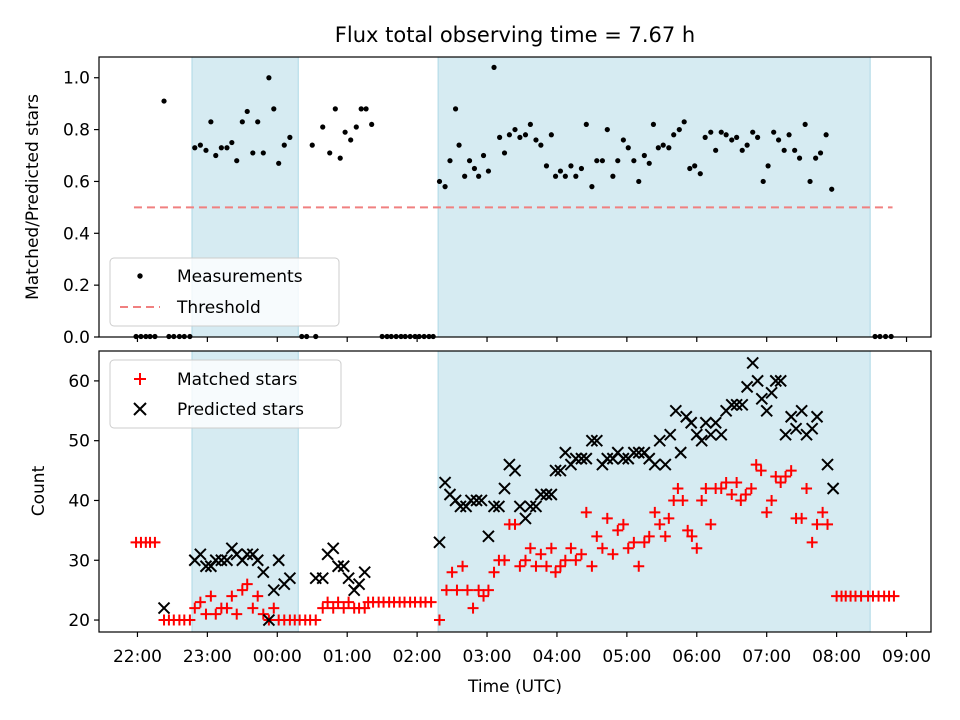  What do you see at coordinates (140, 409) in the screenshot?
I see `legend-predicted-marker` at bounding box center [140, 409].